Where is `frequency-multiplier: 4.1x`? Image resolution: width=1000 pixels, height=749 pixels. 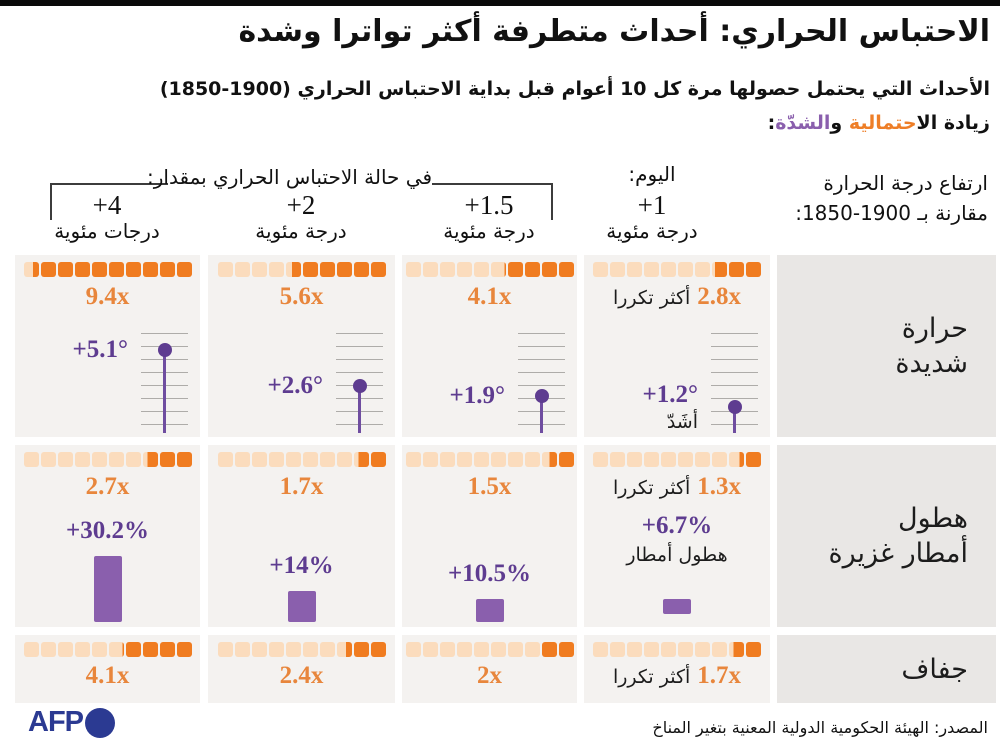 frequency-multiplier: 4.1x is located at coordinates (489, 297).